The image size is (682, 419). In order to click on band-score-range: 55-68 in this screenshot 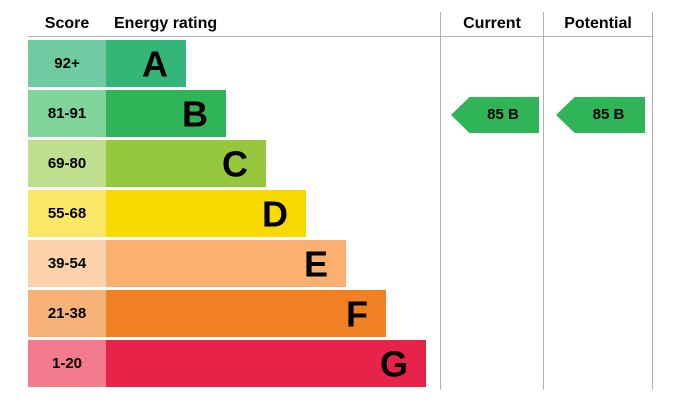, I will do `click(67, 213)`.